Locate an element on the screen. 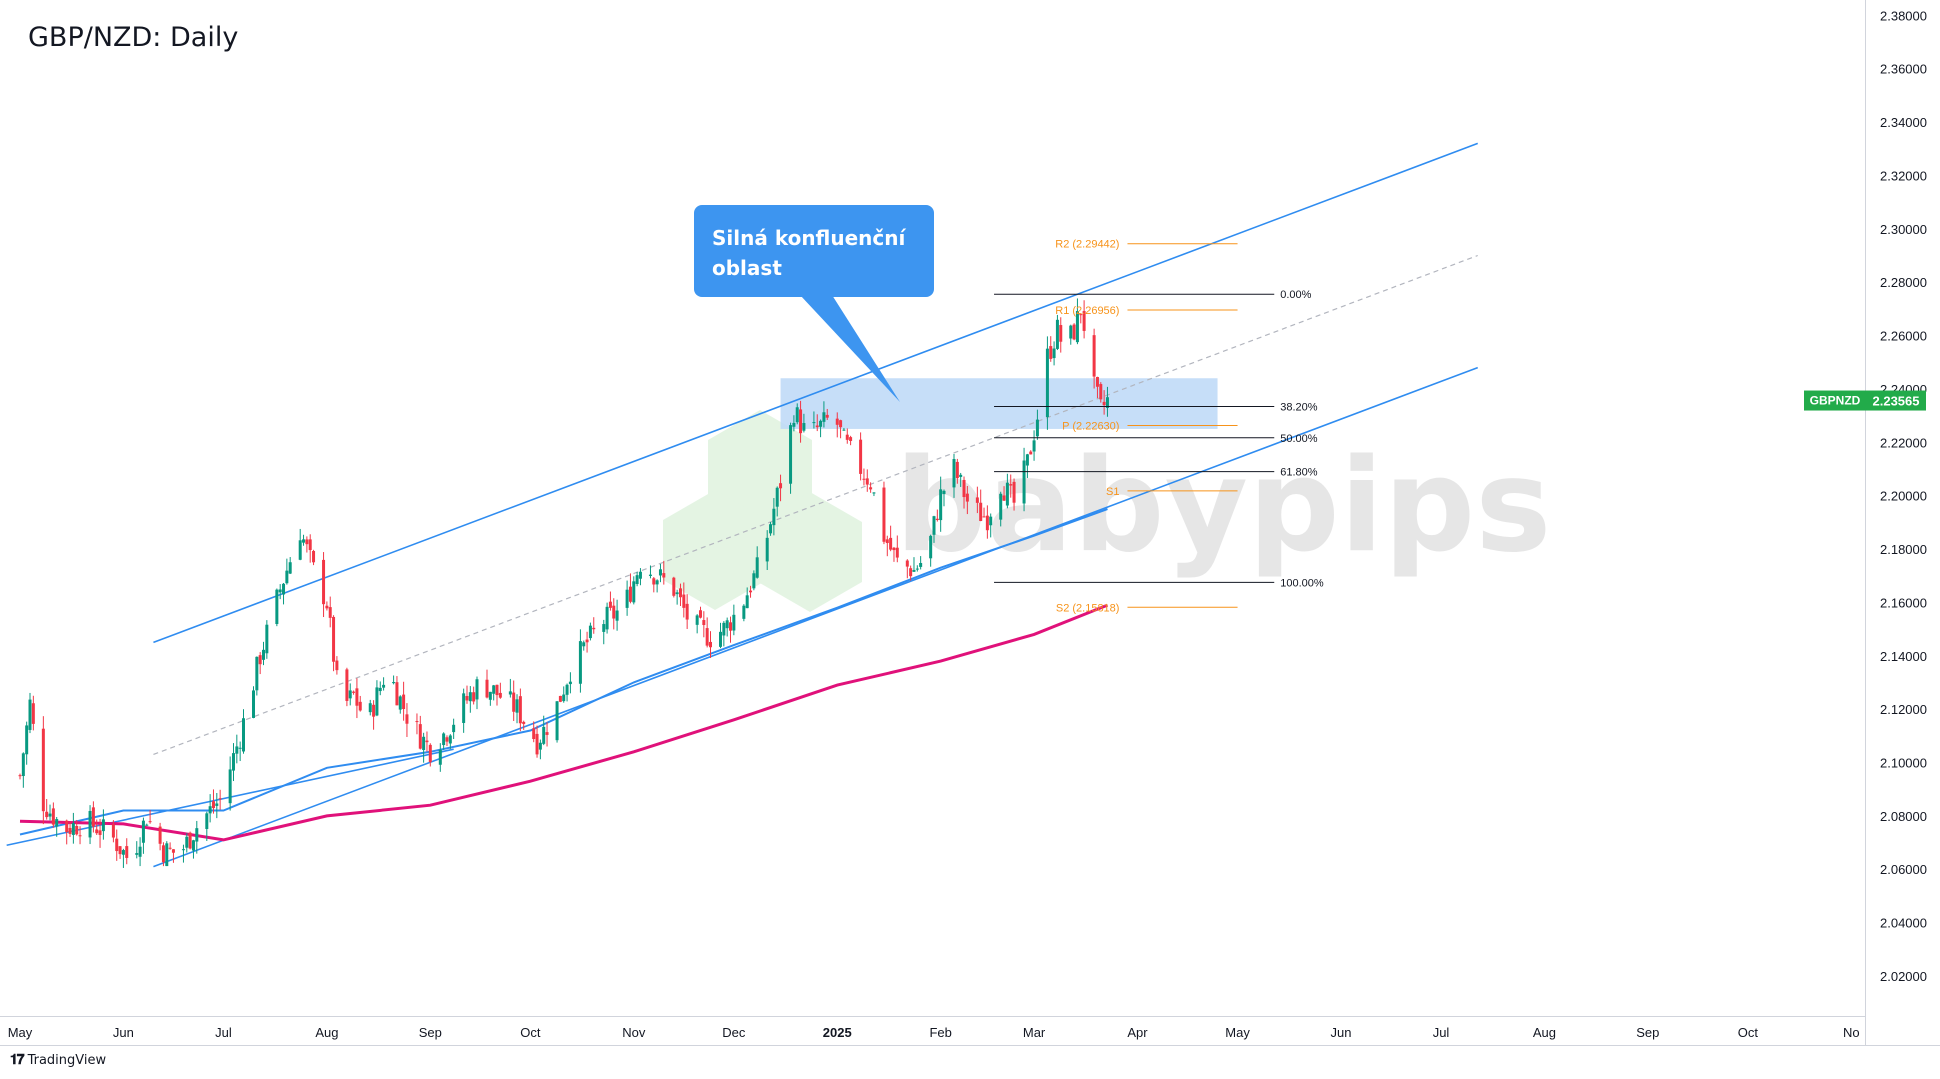 This screenshot has height=1079, width=1940. price-axis-label: 2.20000 is located at coordinates (1903, 496).